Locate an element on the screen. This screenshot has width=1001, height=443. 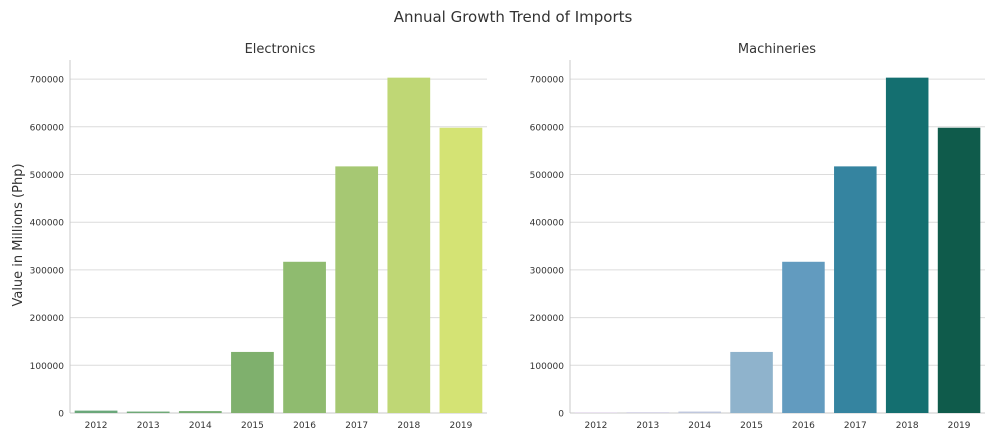
figure-title: Annual Growth Trend of Imports is located at coordinates (513, 17).